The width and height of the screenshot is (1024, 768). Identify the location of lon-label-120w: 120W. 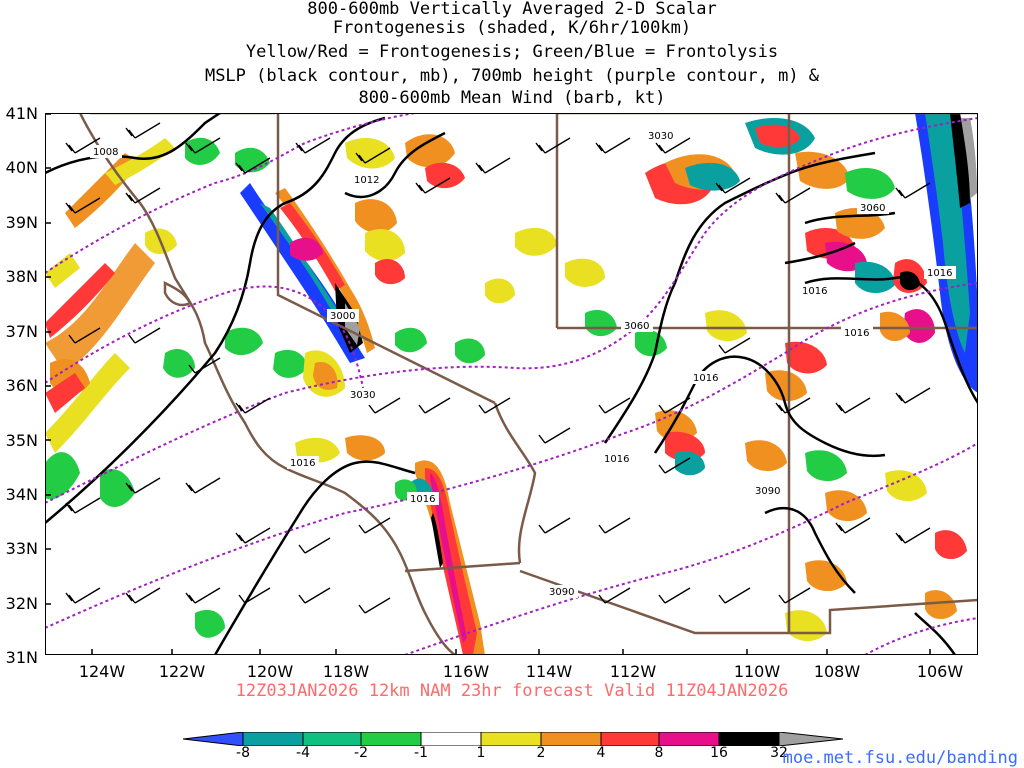
(270, 671).